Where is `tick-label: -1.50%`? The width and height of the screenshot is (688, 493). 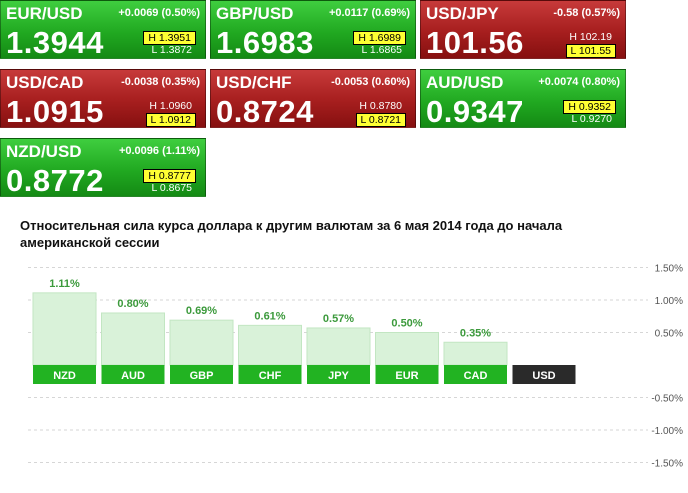 tick-label: -1.50% is located at coordinates (667, 464).